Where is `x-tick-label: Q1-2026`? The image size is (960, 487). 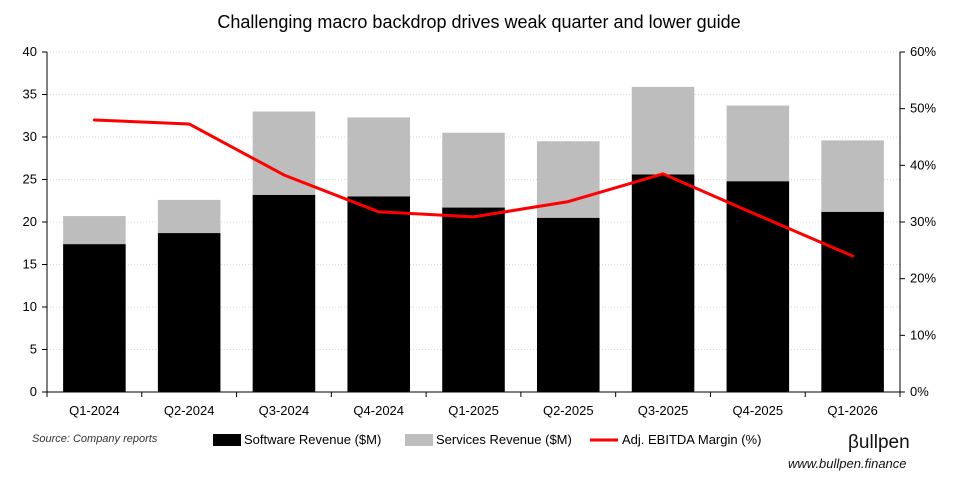 x-tick-label: Q1-2026 is located at coordinates (852, 410).